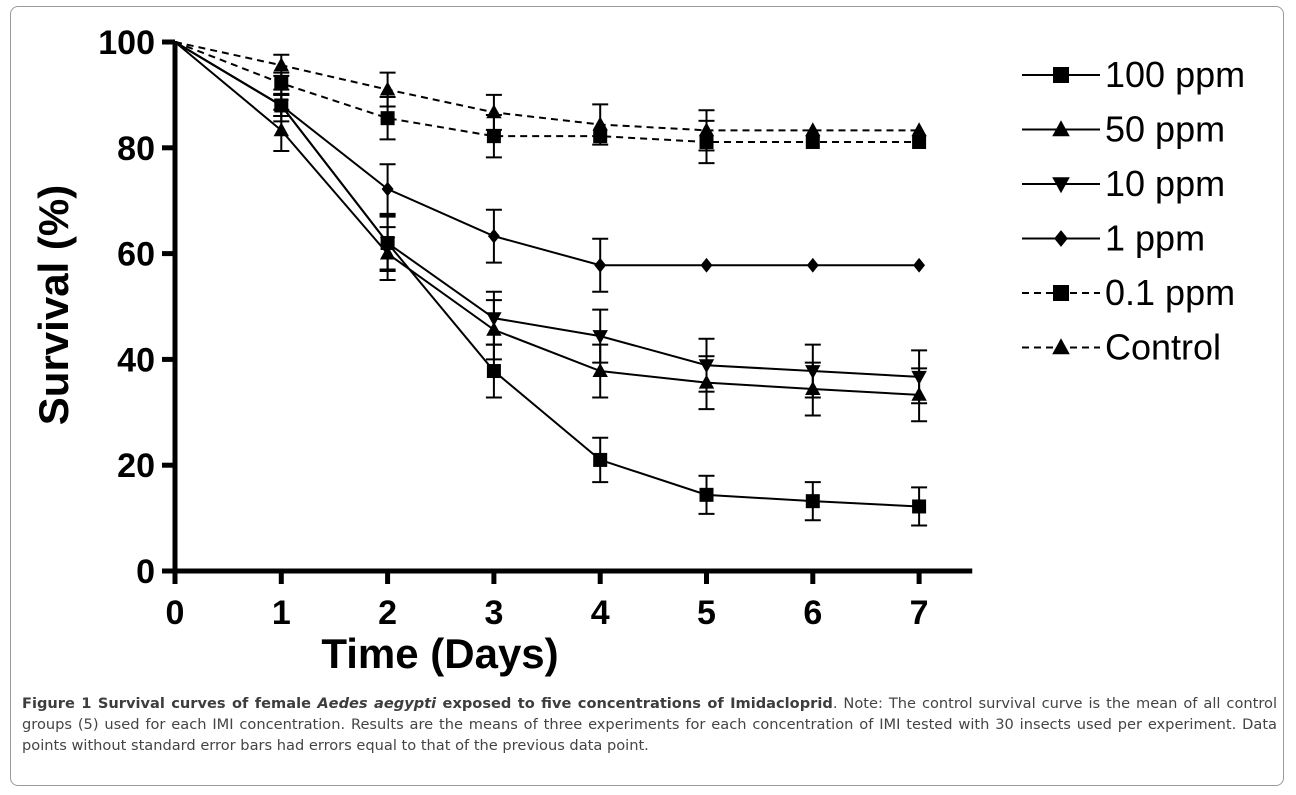 This screenshot has width=1296, height=795. Describe the element at coordinates (175, 613) in the screenshot. I see `x-tick-label: 0` at that location.